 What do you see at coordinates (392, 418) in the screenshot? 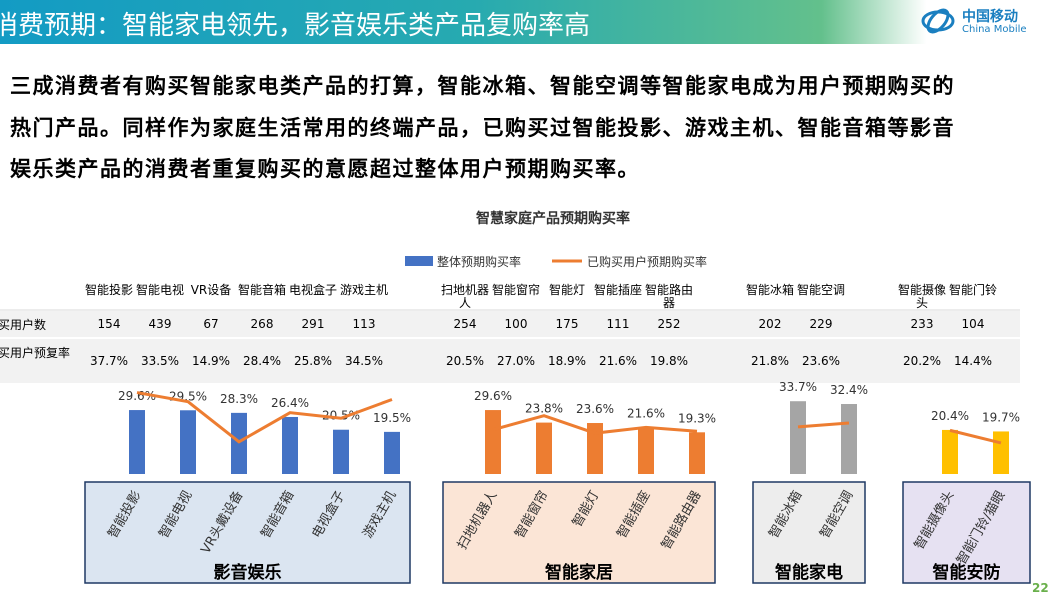
I see `bar-value-label: 19.5%` at bounding box center [392, 418].